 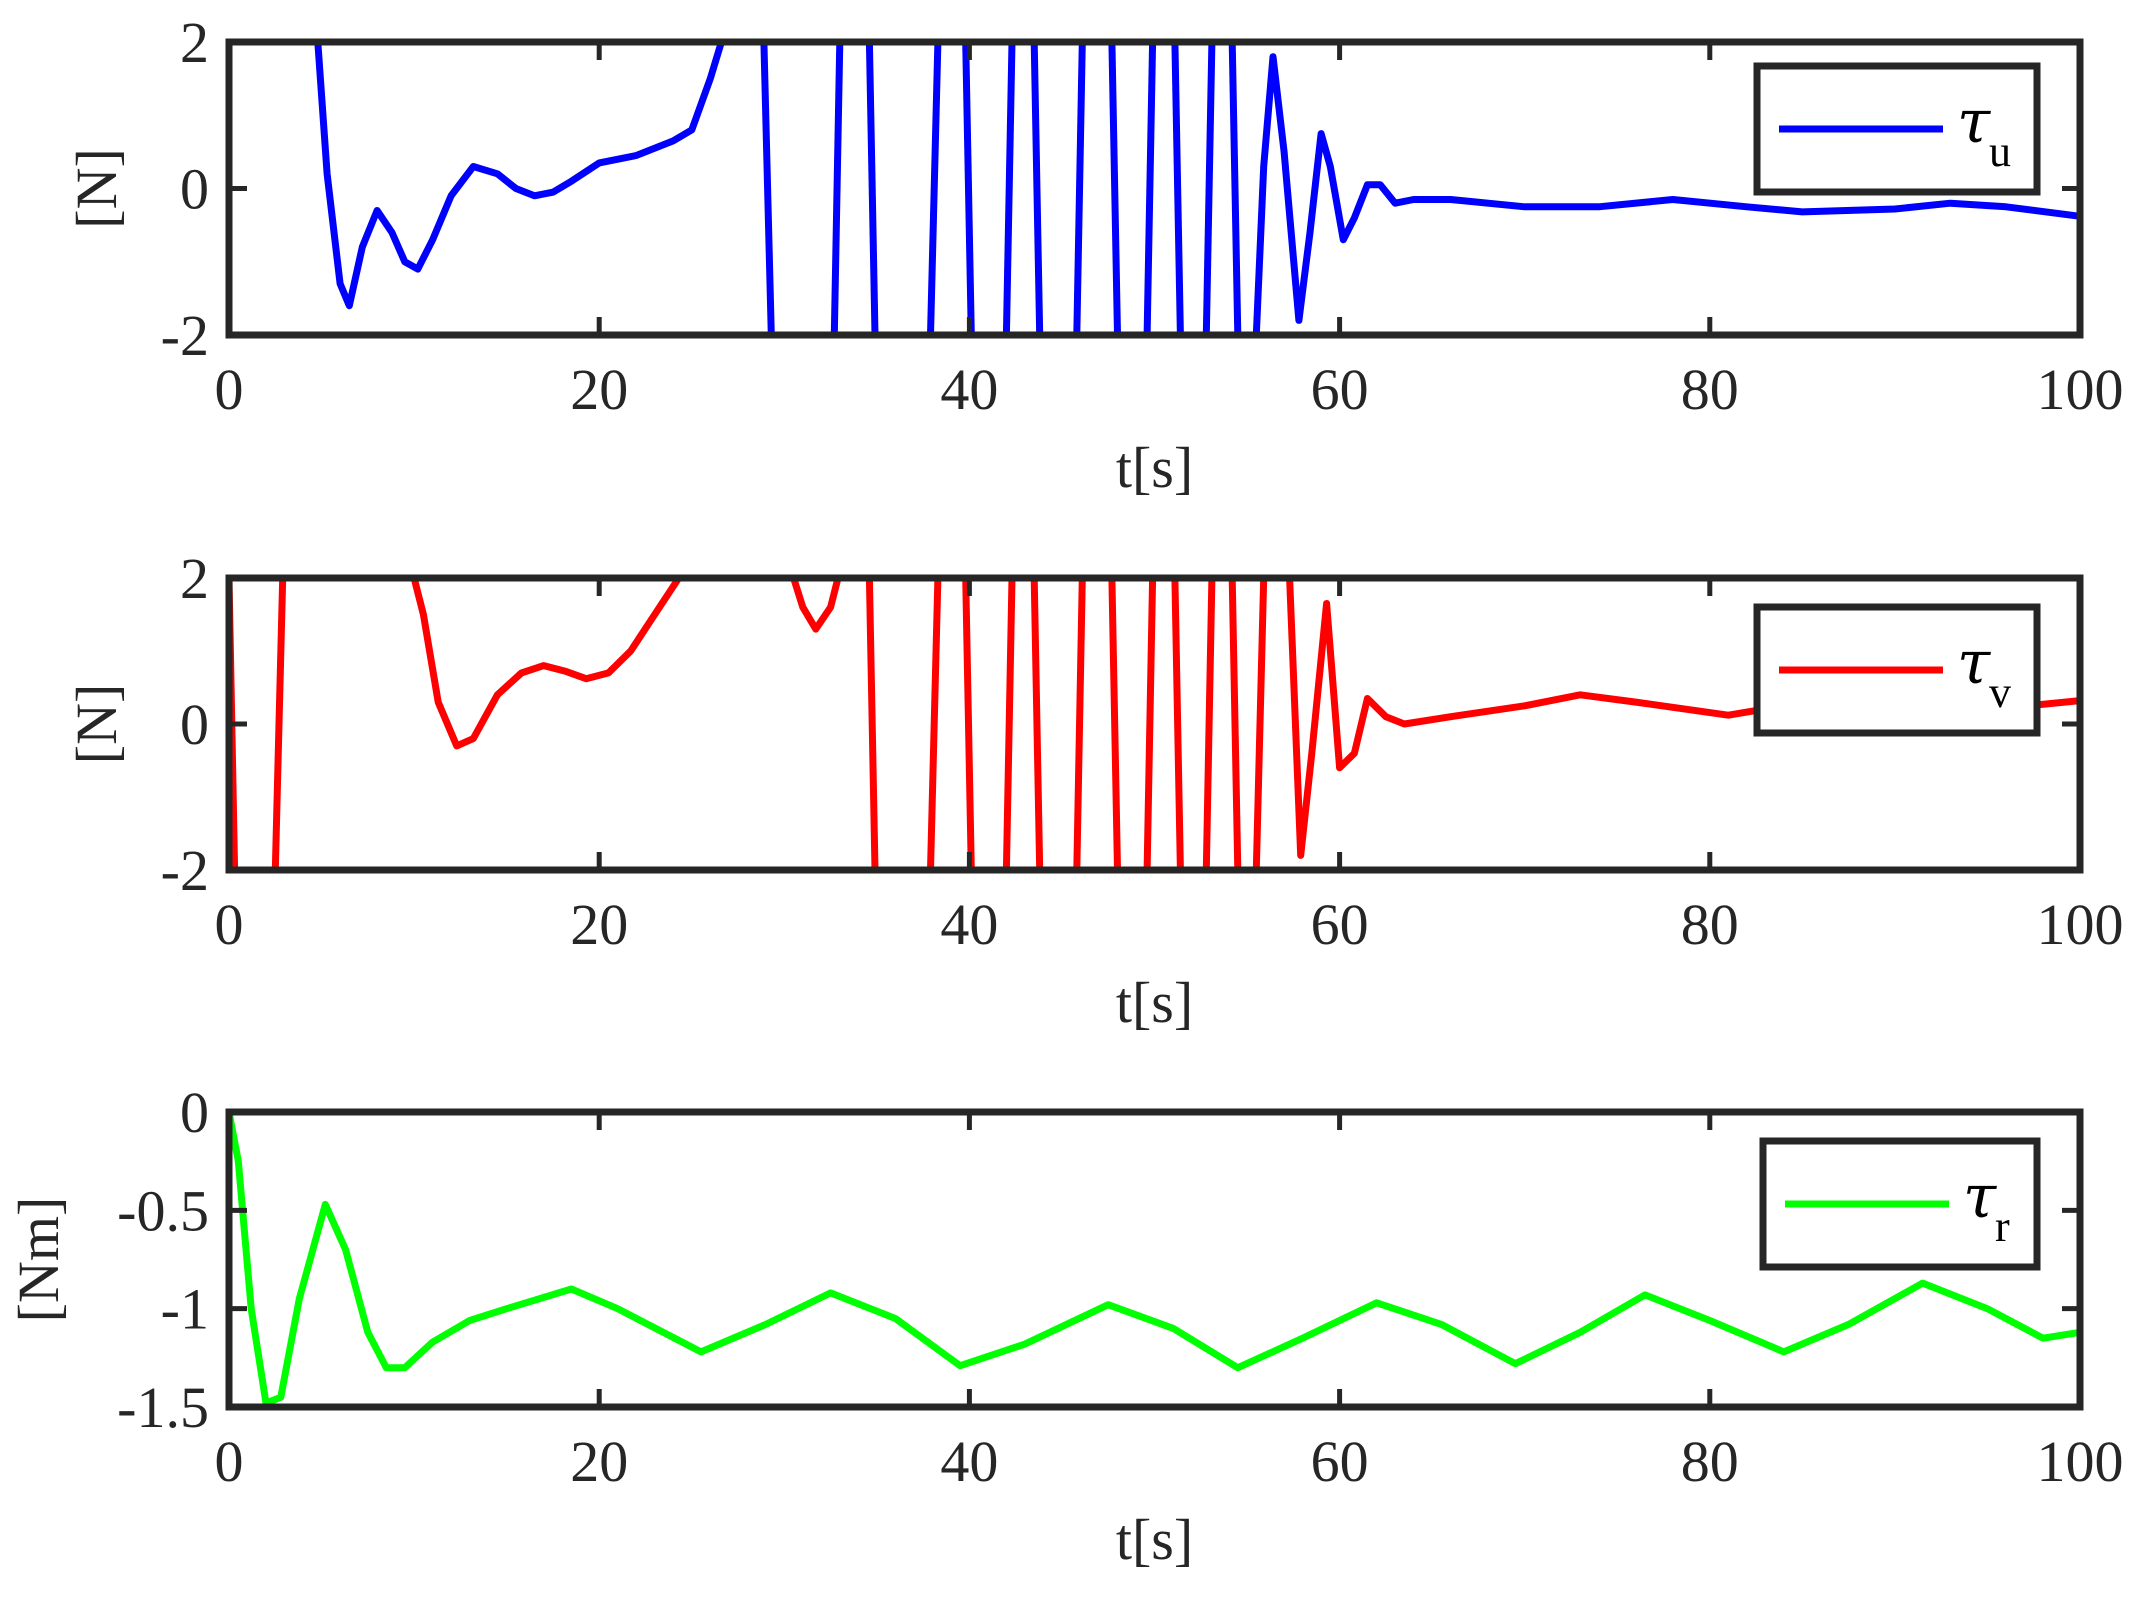 I want to click on legend-subscript: r, so click(x=2002, y=1226).